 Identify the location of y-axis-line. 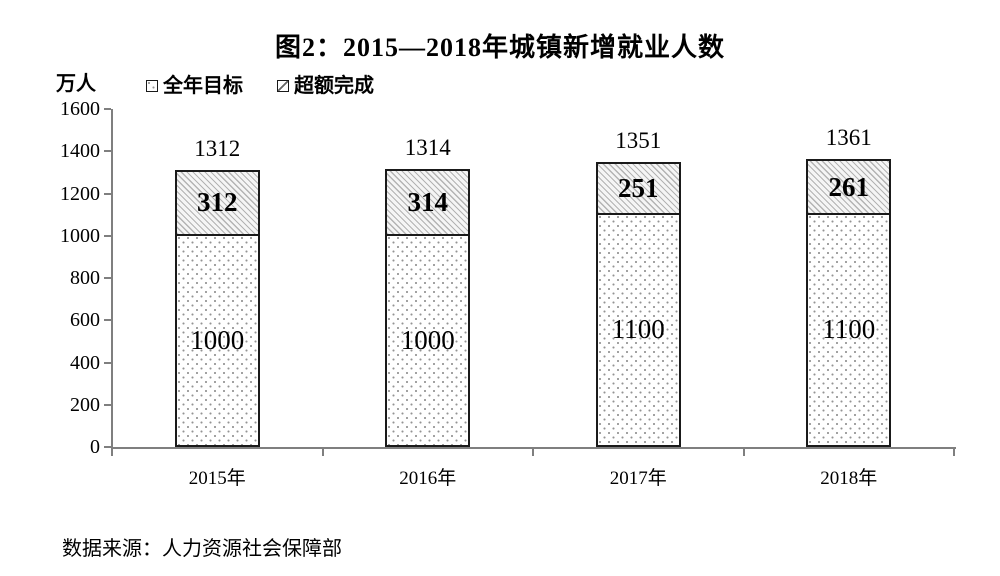
(112, 279).